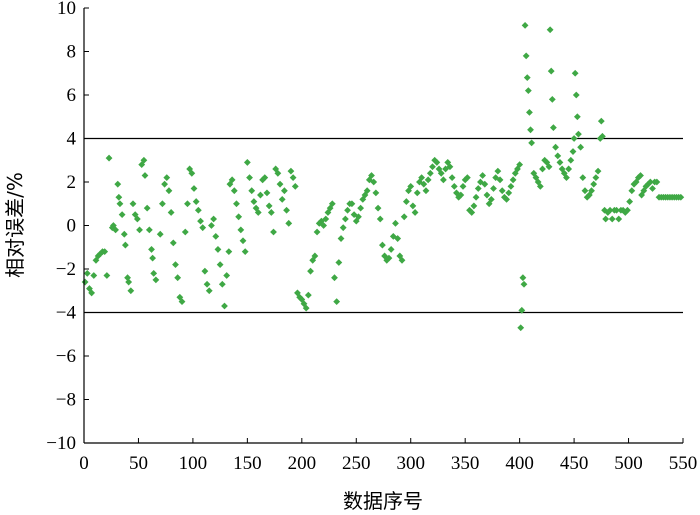 Image resolution: width=700 pixels, height=515 pixels. I want to click on x-tick-label: 150, so click(247, 463).